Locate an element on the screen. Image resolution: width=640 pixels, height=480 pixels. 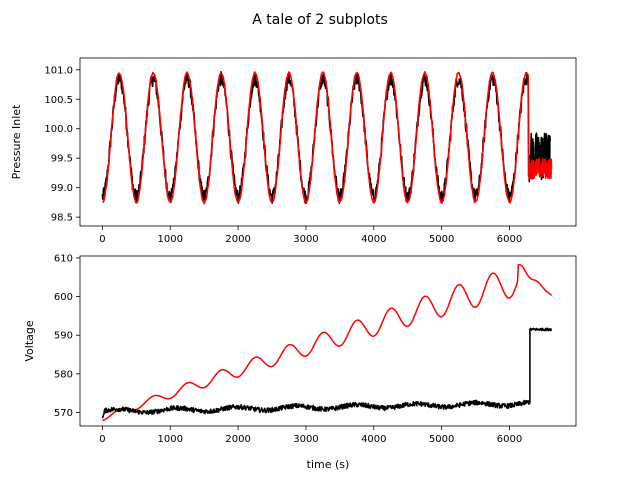
voltage-xtick-label: 4000 is located at coordinates (373, 439).